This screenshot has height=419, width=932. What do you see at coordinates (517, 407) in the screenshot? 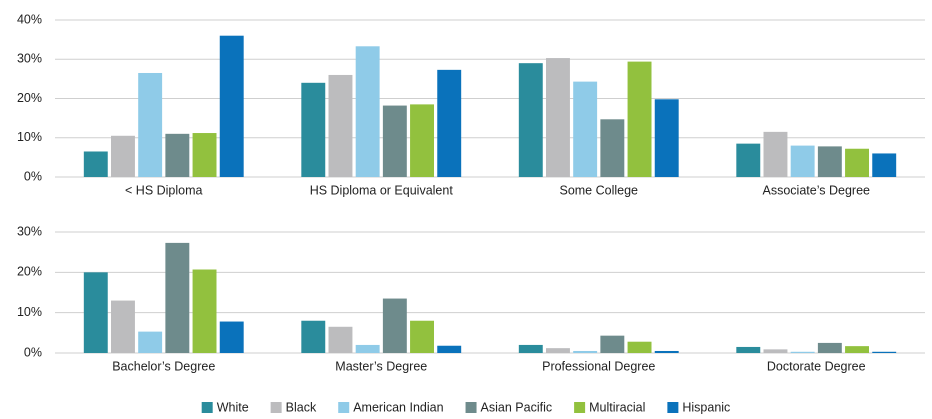
I see `legend-label: Asian Pacific` at bounding box center [517, 407].